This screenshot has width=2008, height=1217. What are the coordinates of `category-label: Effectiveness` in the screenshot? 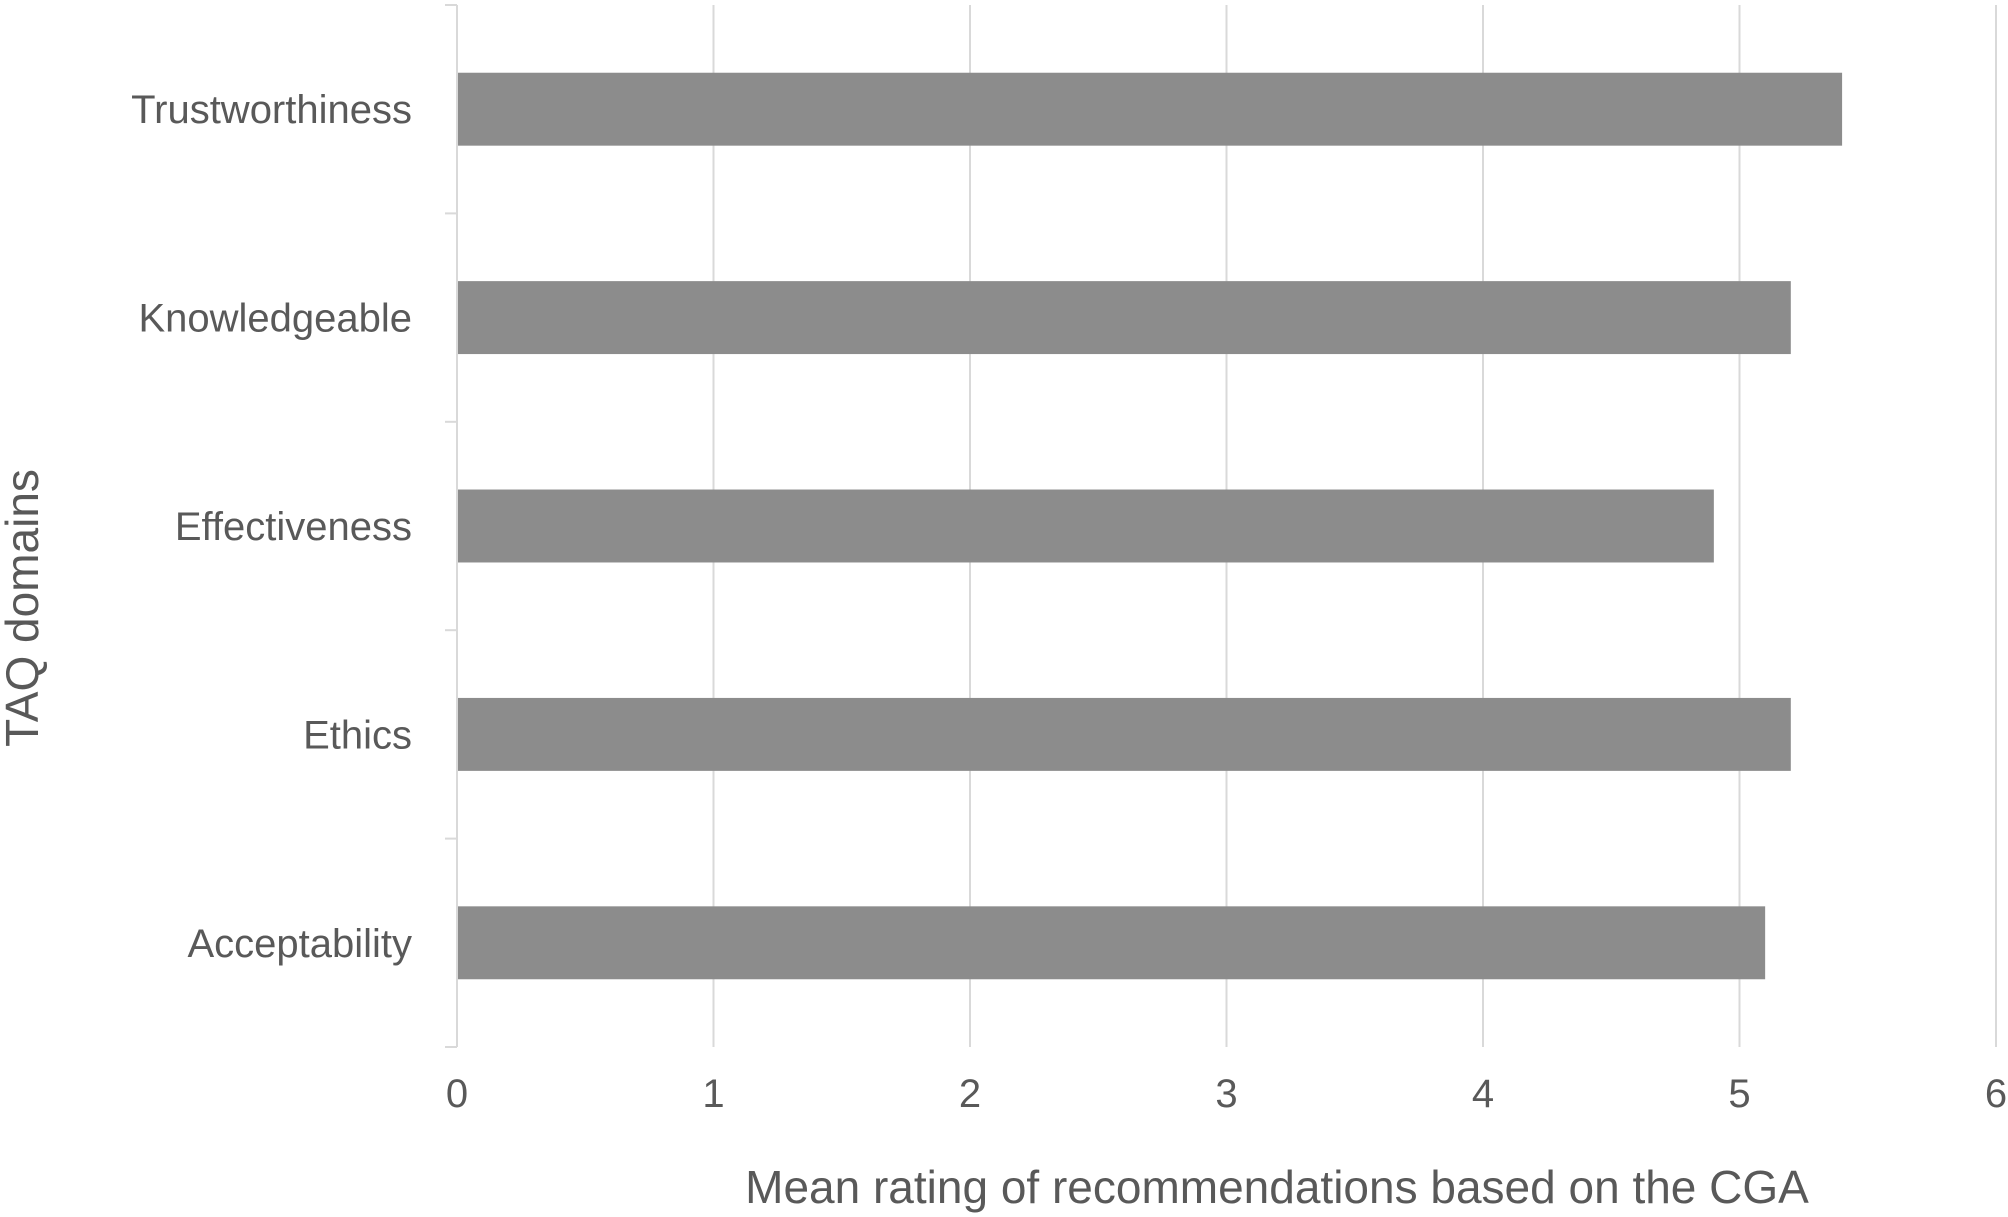 It's located at (293, 527).